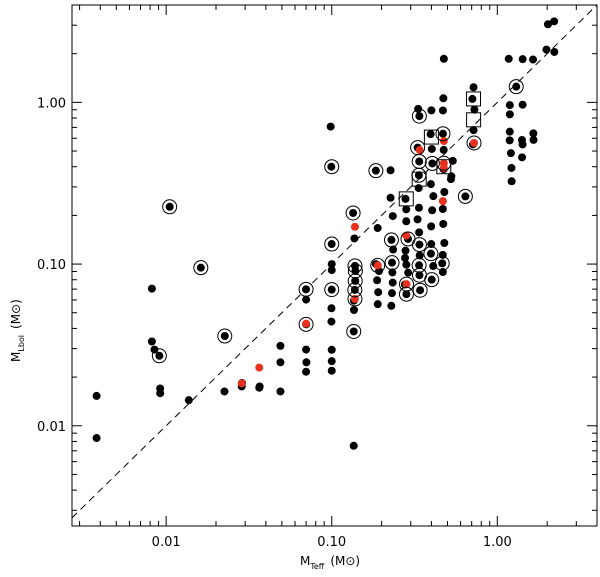  Describe the element at coordinates (17, 330) in the screenshot. I see `y-axis-title: MLbol (M⊙)` at that location.